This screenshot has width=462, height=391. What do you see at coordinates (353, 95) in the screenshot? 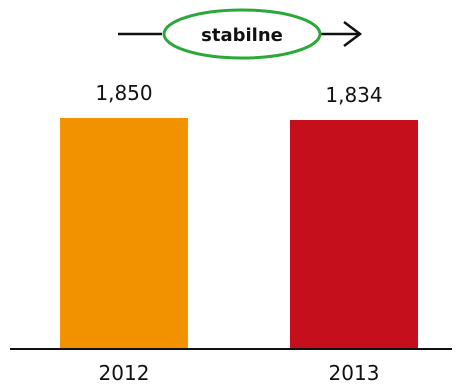
I see `bar-value-label-2013: 1,834` at bounding box center [353, 95].